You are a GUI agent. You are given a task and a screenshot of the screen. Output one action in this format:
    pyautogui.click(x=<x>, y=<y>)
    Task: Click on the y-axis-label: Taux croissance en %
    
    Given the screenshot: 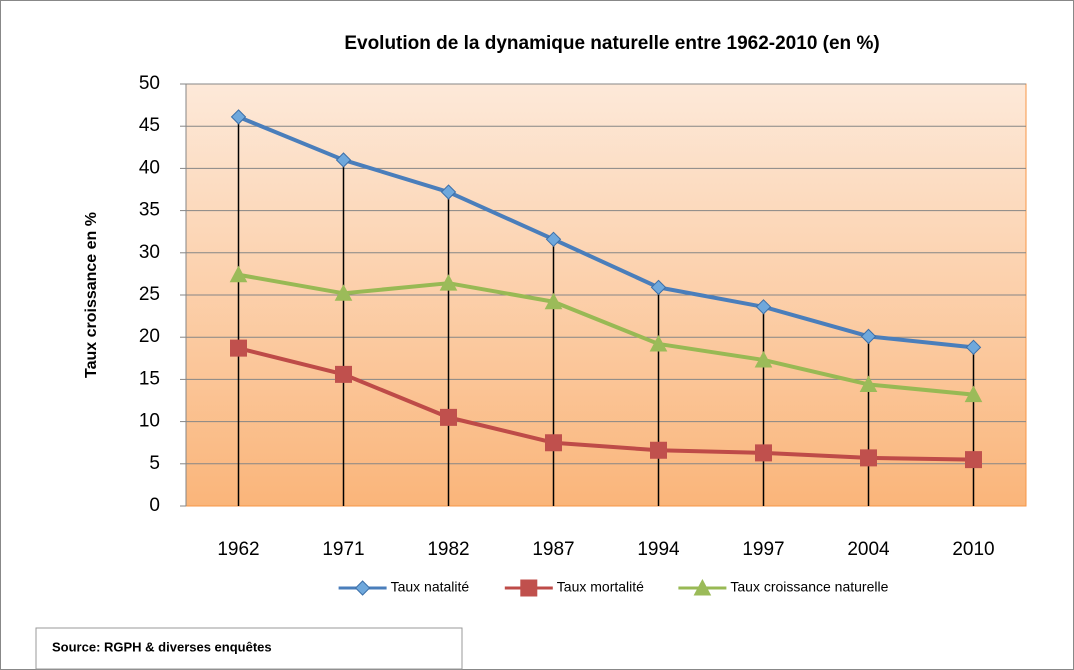 What is the action you would take?
    pyautogui.click(x=91, y=295)
    